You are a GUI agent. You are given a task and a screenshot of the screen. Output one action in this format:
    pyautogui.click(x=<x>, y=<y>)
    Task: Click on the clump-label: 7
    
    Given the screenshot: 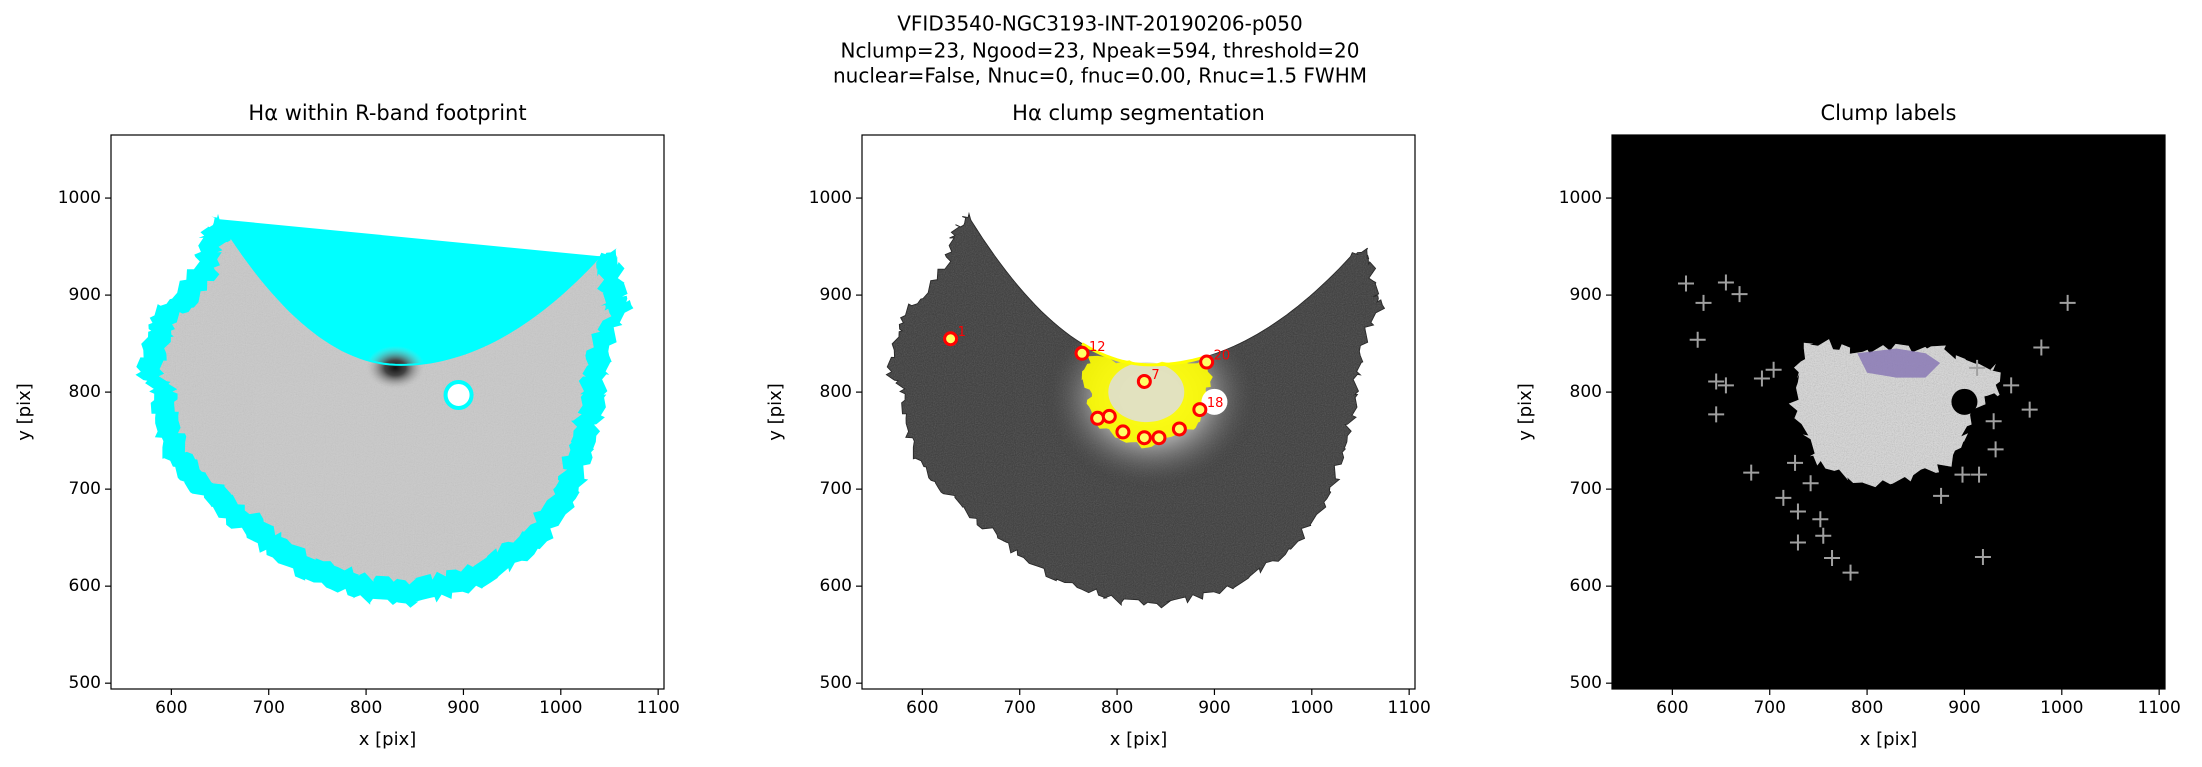 What is the action you would take?
    pyautogui.click(x=1155, y=375)
    